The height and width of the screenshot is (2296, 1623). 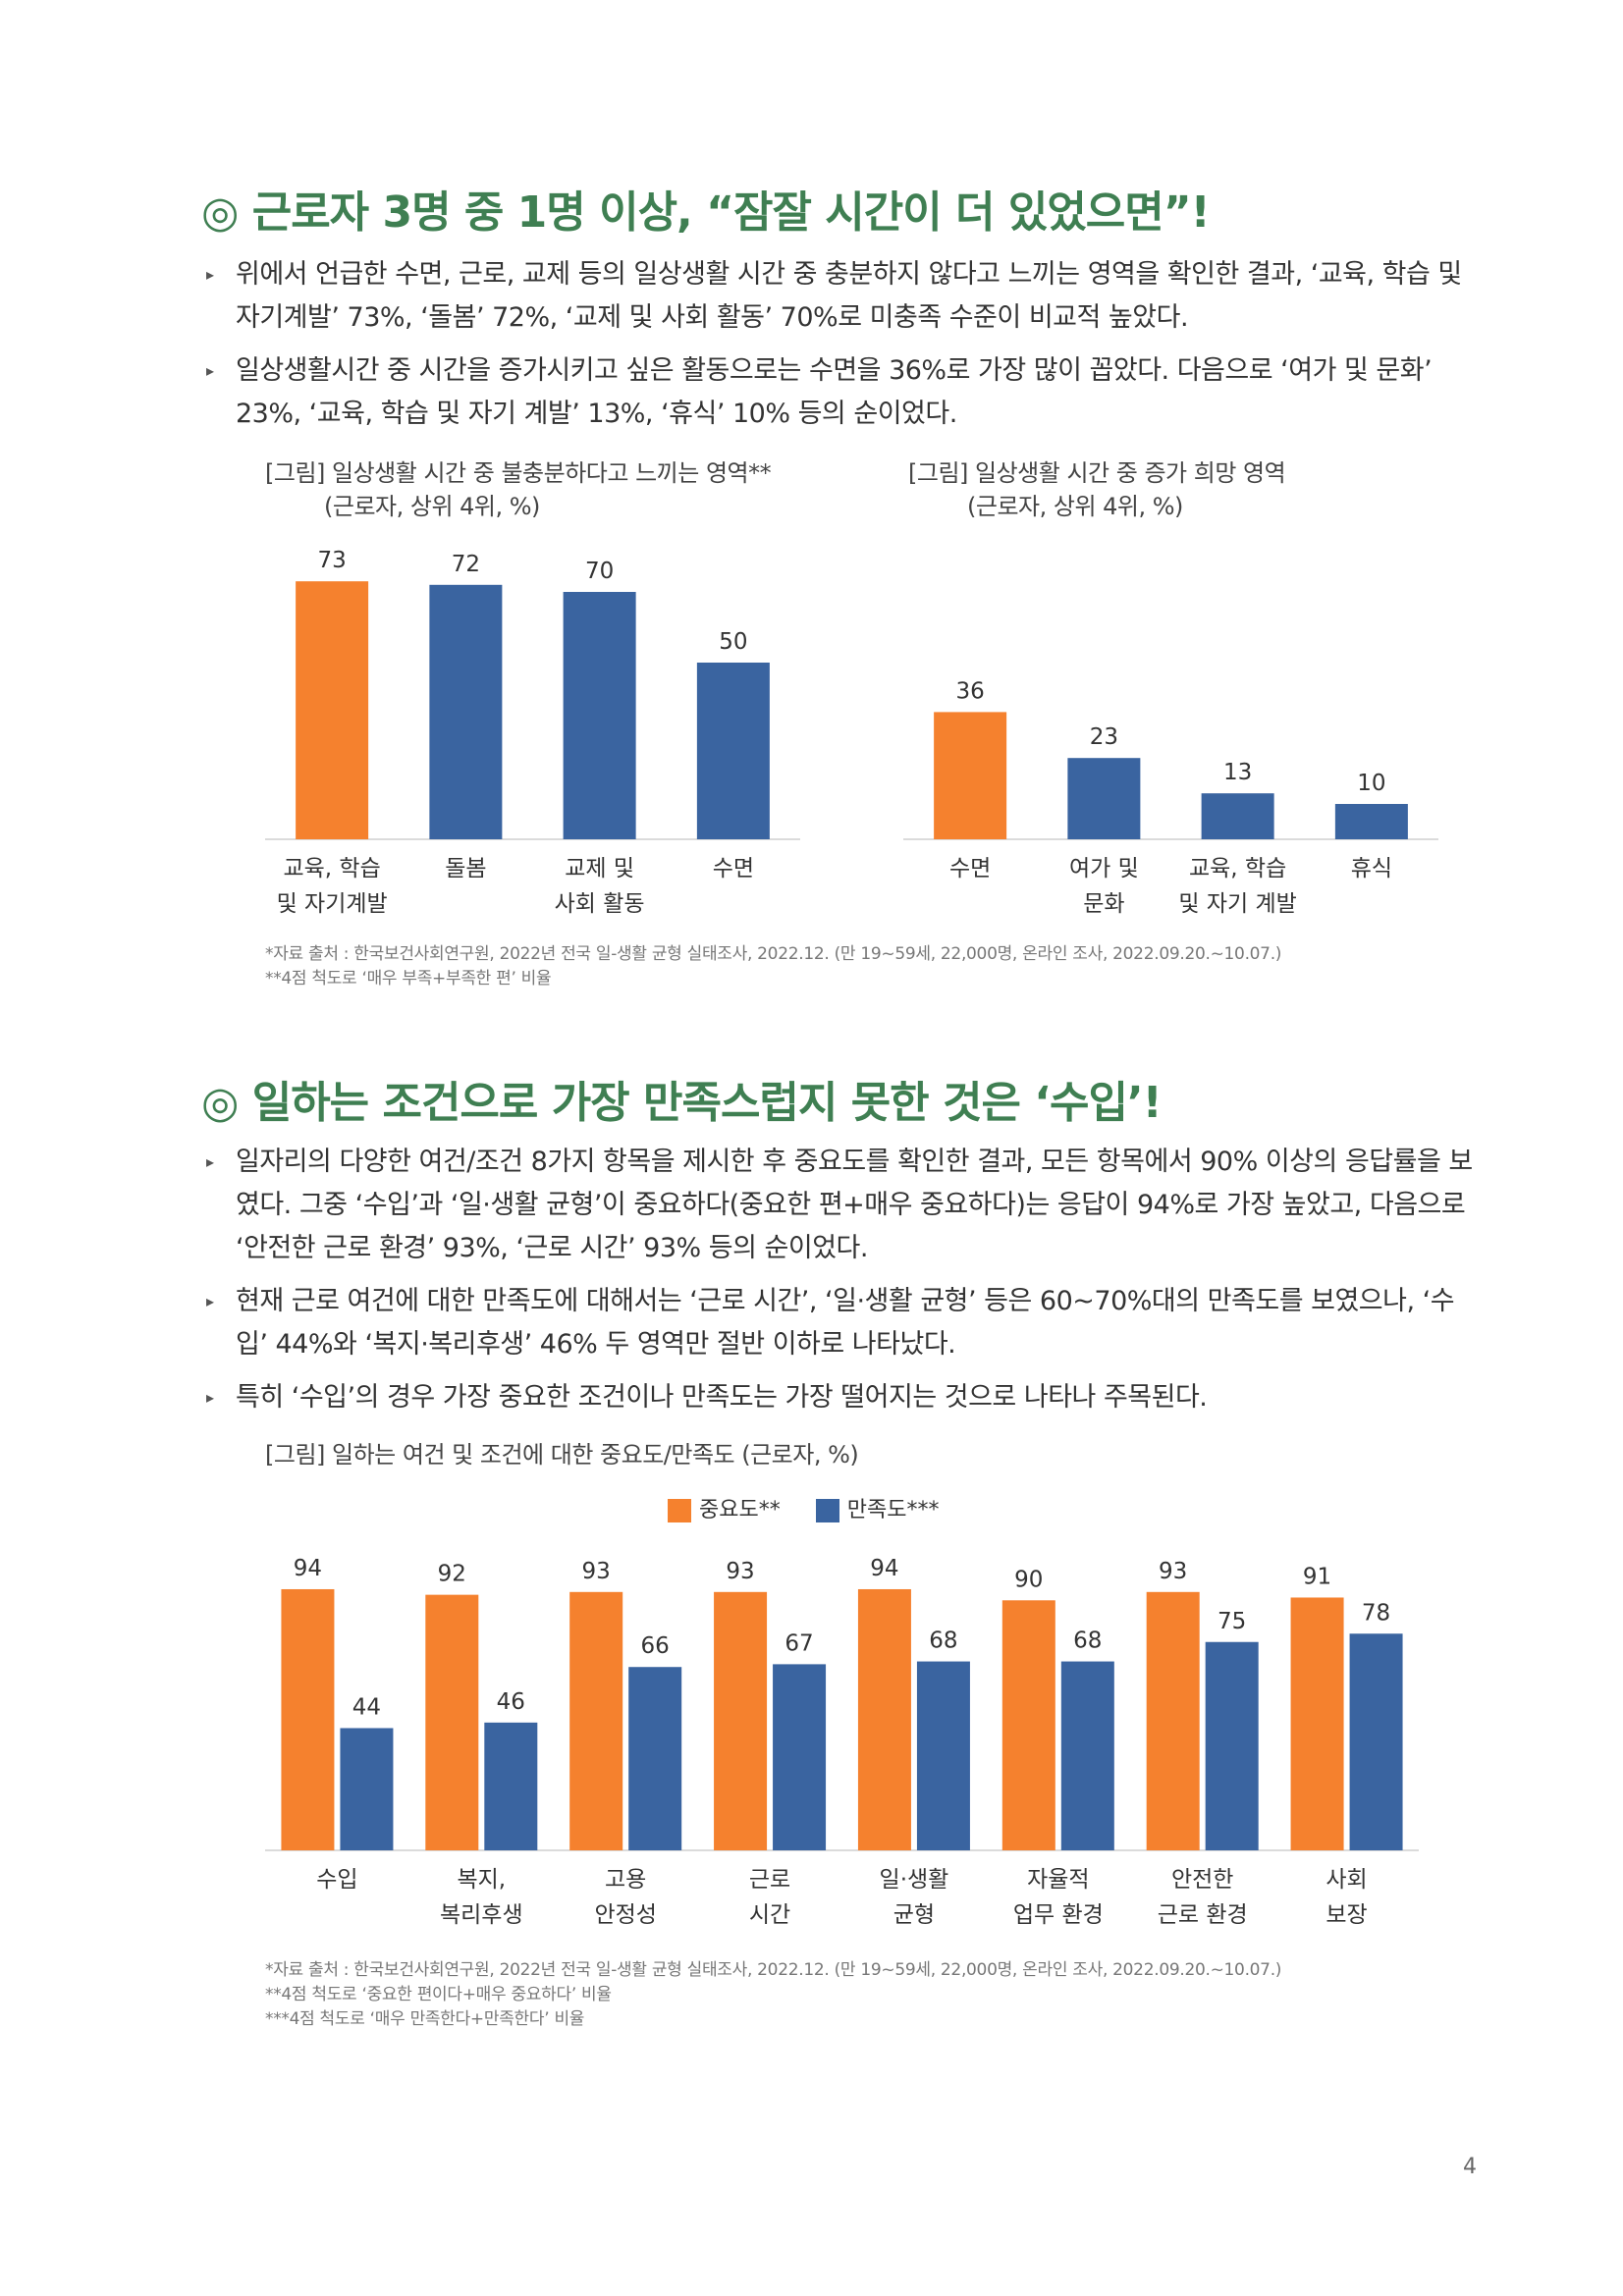 I want to click on category-label: 복지,, so click(x=481, y=1880).